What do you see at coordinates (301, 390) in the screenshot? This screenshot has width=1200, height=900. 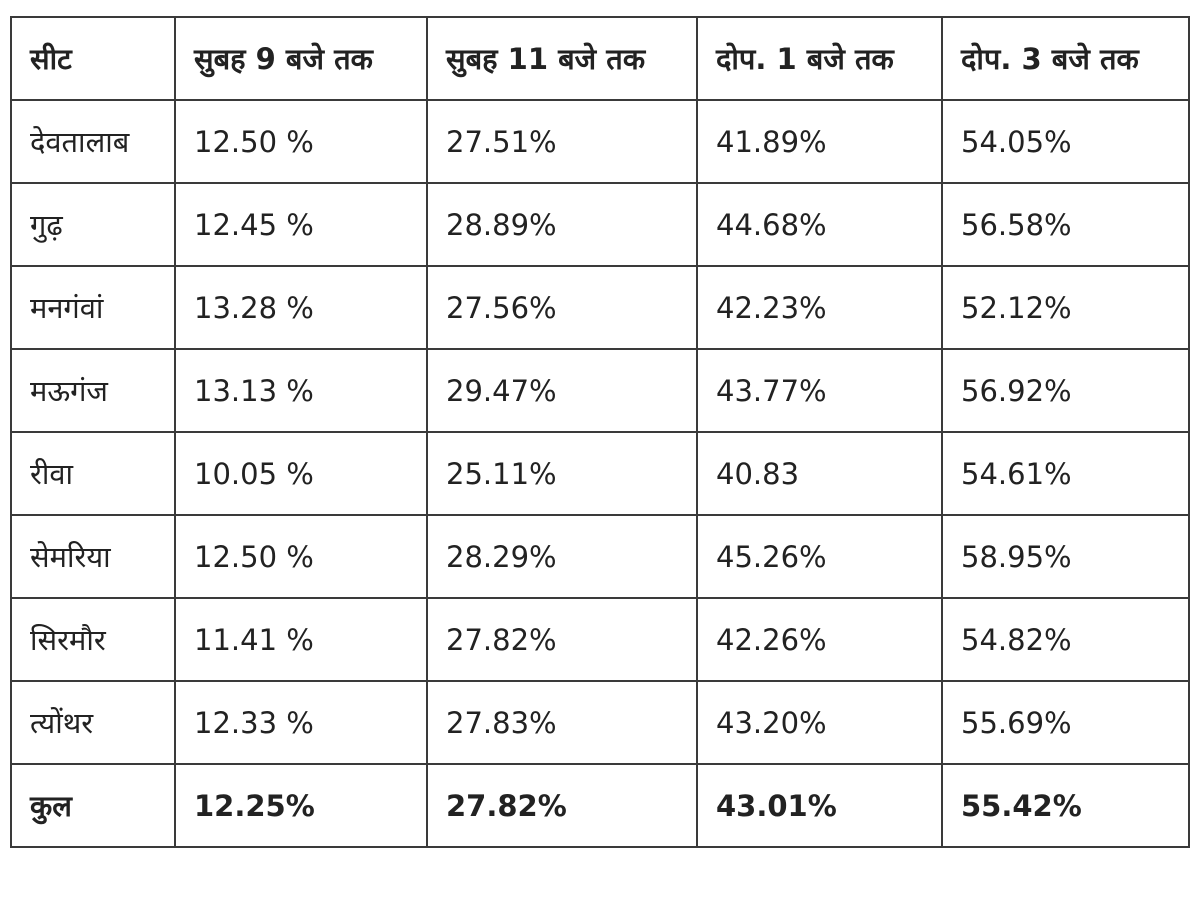 I see `value-9am-cell: 13.13 %` at bounding box center [301, 390].